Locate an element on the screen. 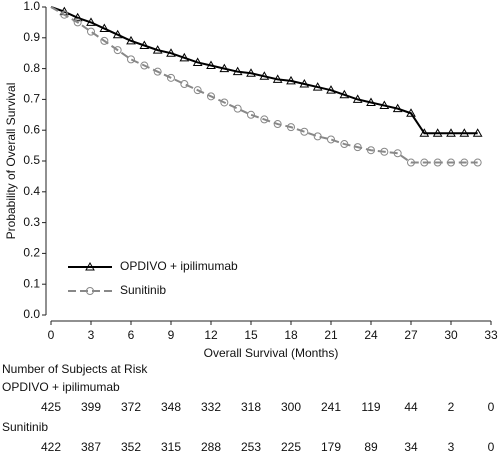  y-tick-label: 0.1 is located at coordinates (31, 283).